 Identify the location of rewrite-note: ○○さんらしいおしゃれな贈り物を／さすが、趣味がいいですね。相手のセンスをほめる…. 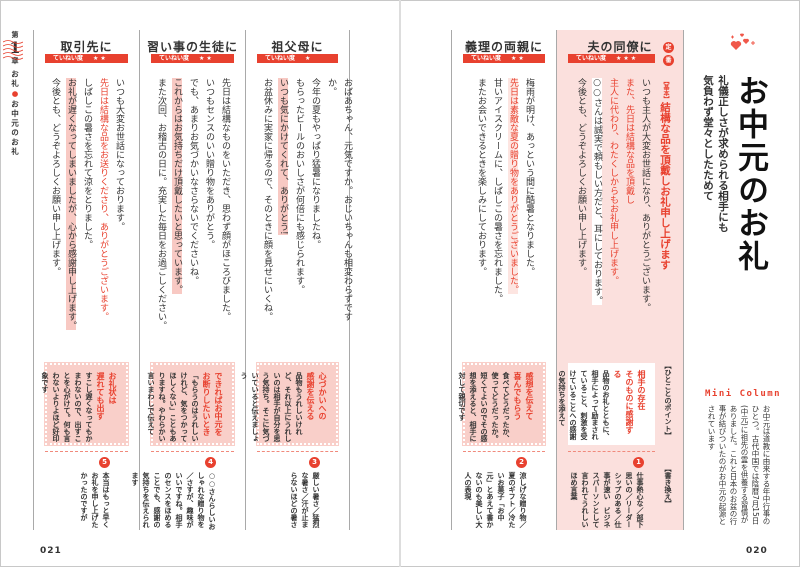
(173, 501).